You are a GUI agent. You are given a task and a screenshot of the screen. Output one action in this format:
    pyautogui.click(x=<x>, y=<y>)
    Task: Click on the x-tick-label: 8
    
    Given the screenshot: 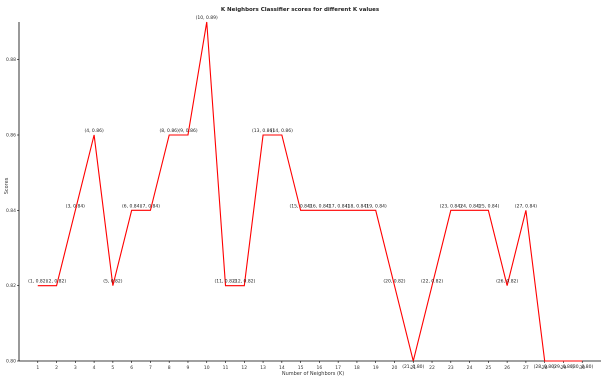 What is the action you would take?
    pyautogui.click(x=169, y=368)
    